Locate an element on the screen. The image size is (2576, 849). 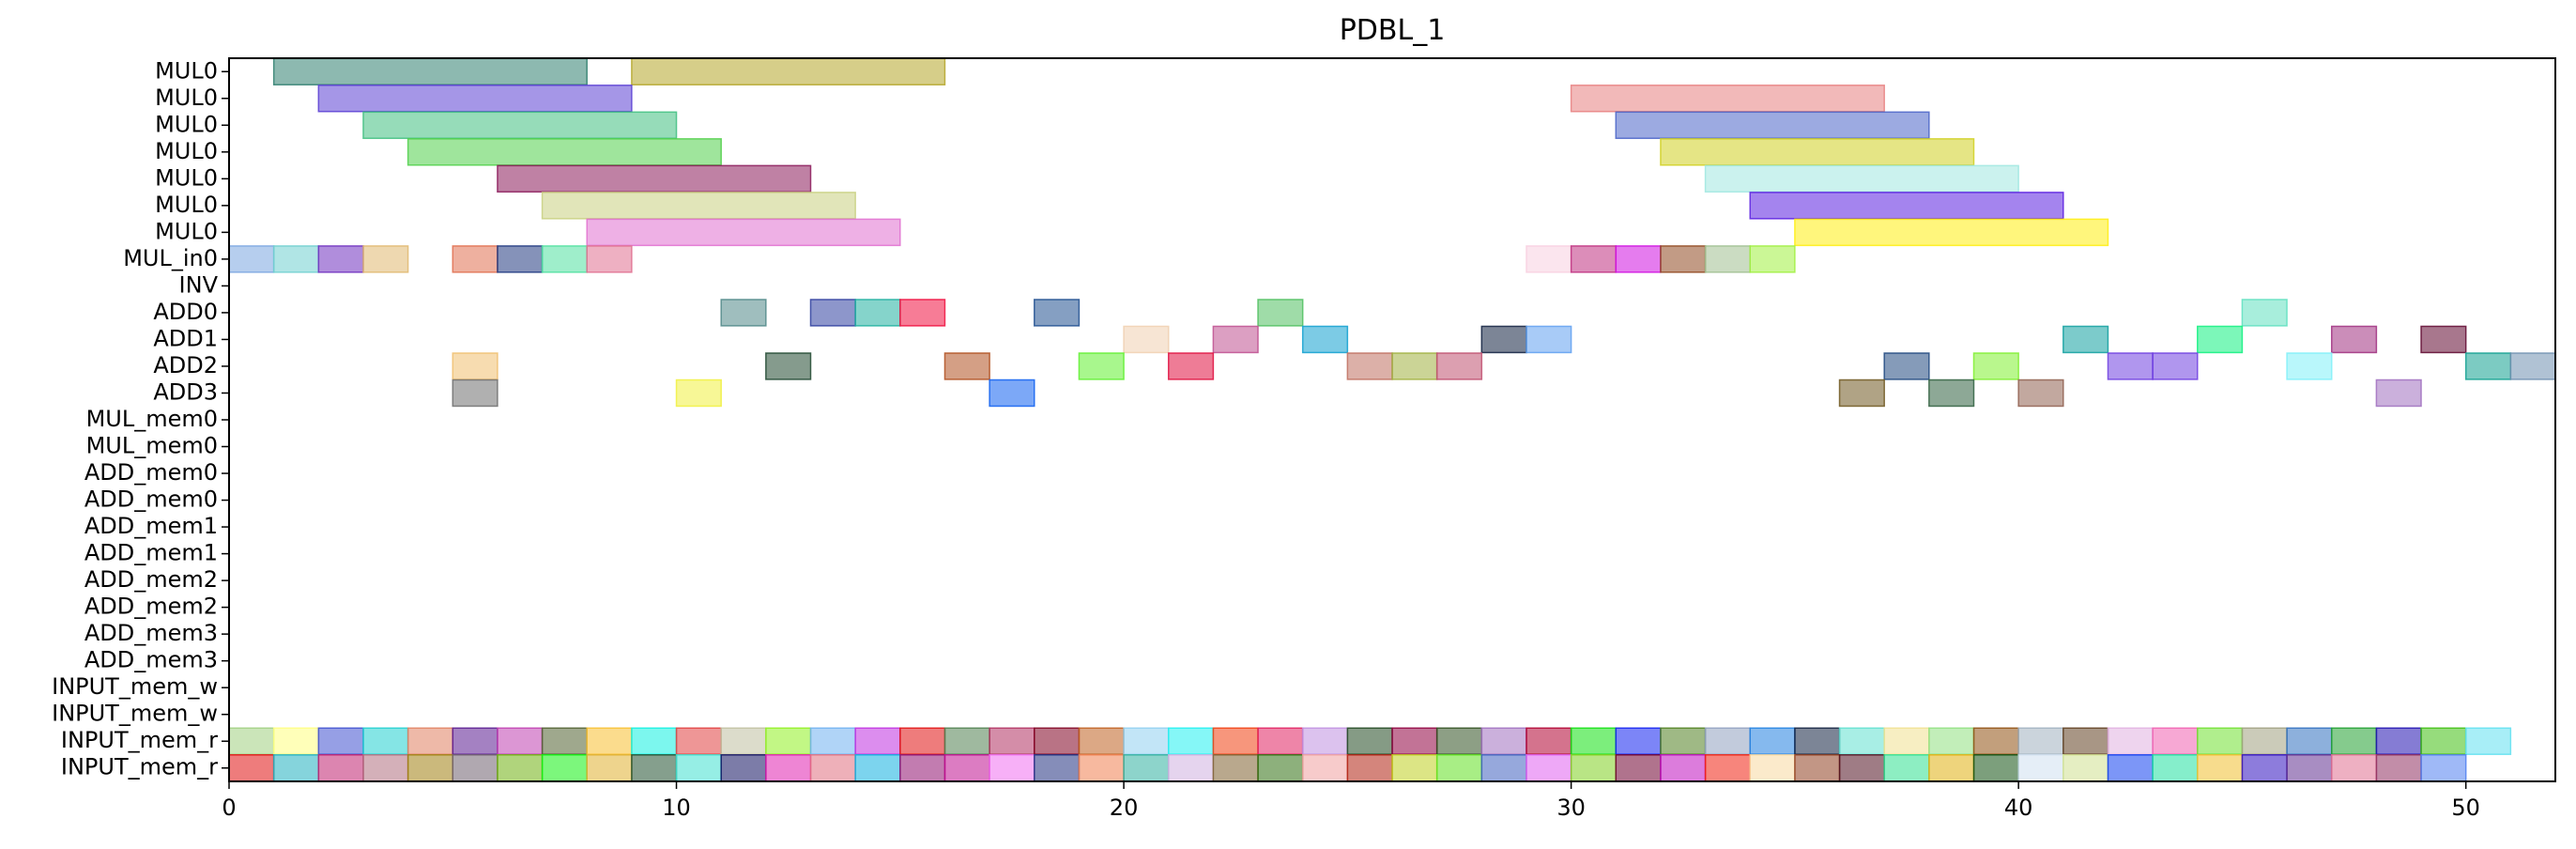
x-tick-label: 10 is located at coordinates (677, 808).